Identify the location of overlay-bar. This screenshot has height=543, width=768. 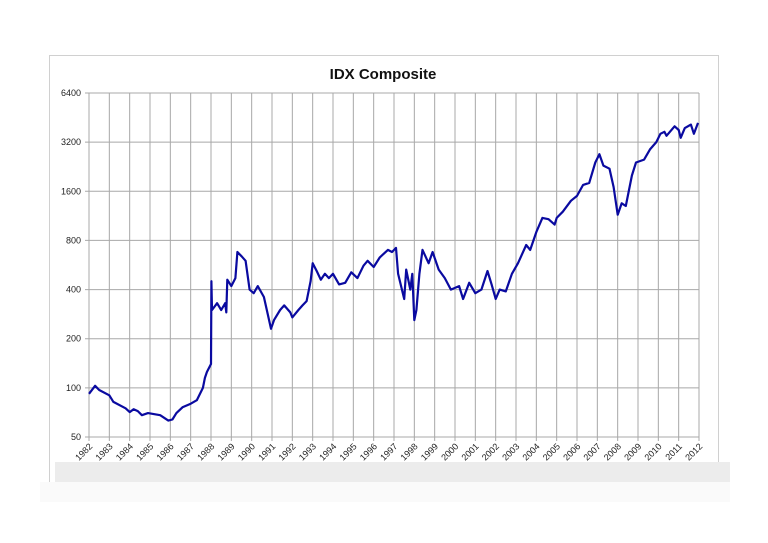
(392, 472).